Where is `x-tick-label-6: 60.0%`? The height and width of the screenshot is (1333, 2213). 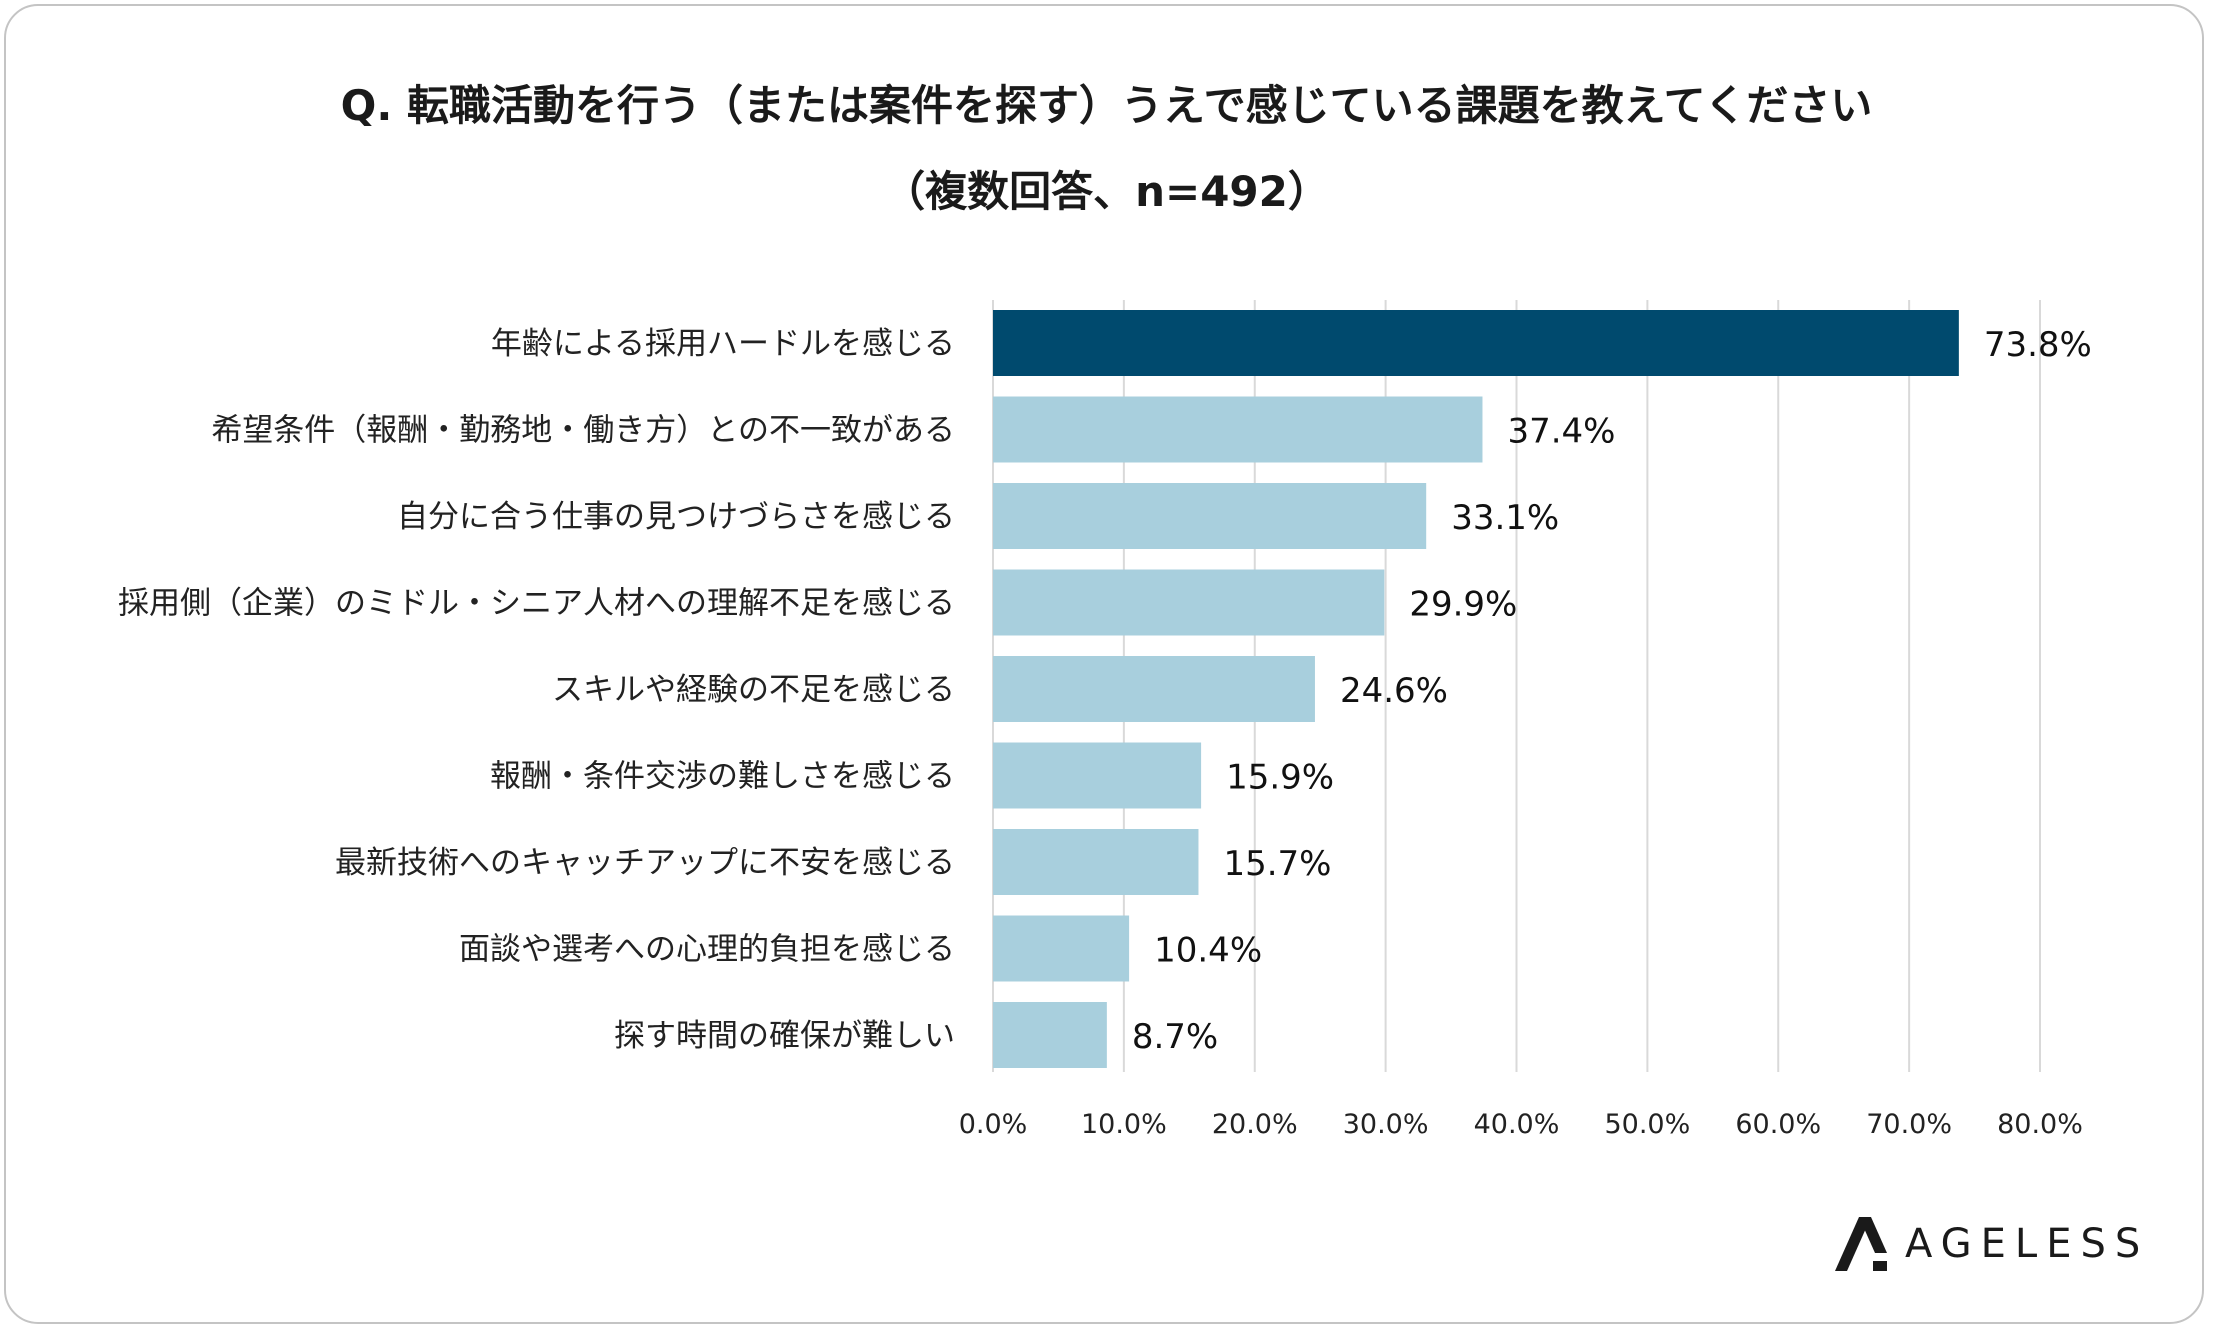
x-tick-label-6: 60.0% is located at coordinates (1778, 1124).